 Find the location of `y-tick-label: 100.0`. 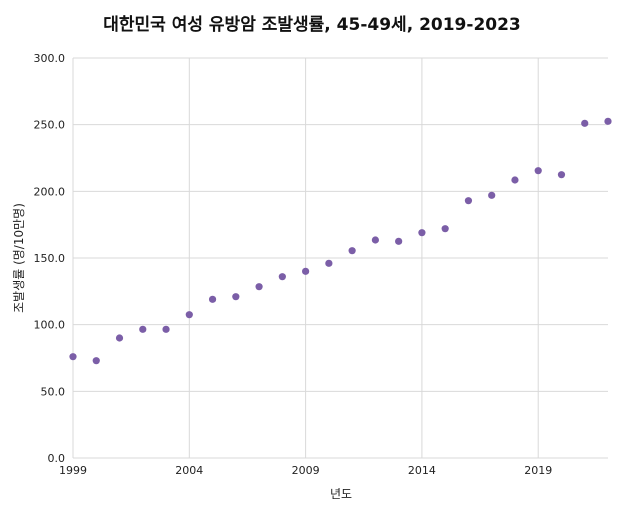

y-tick-label: 100.0 is located at coordinates (50, 325).